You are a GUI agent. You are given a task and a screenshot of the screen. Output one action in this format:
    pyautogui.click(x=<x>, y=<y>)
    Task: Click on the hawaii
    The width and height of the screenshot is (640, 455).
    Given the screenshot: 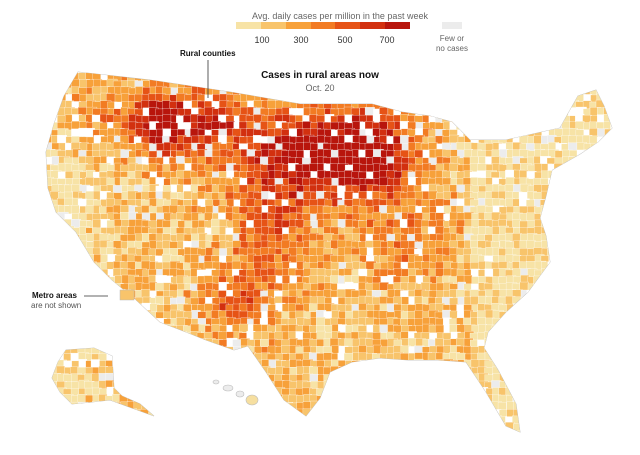 What is the action you would take?
    pyautogui.click(x=235, y=392)
    